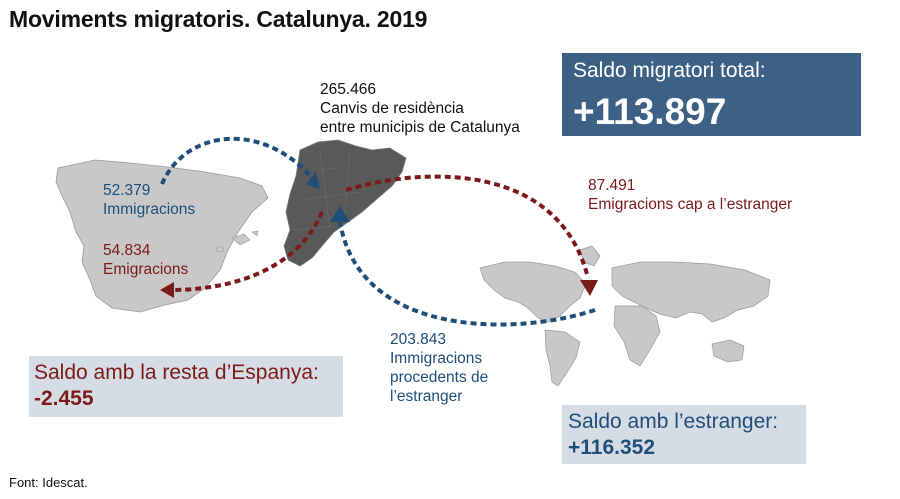 Image resolution: width=900 pixels, height=499 pixels. What do you see at coordinates (467, 226) in the screenshot?
I see `arrow-emigrations-abroad` at bounding box center [467, 226].